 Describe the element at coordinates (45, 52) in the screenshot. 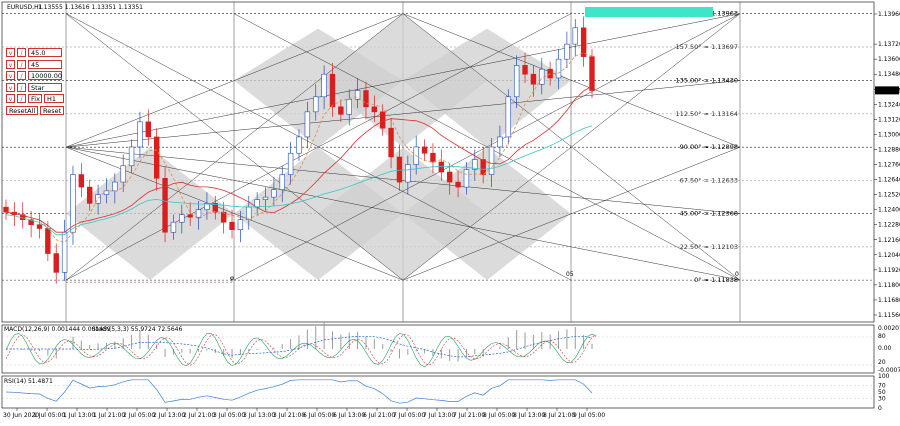

I see `gann-parameter-field: 45.0` at that location.